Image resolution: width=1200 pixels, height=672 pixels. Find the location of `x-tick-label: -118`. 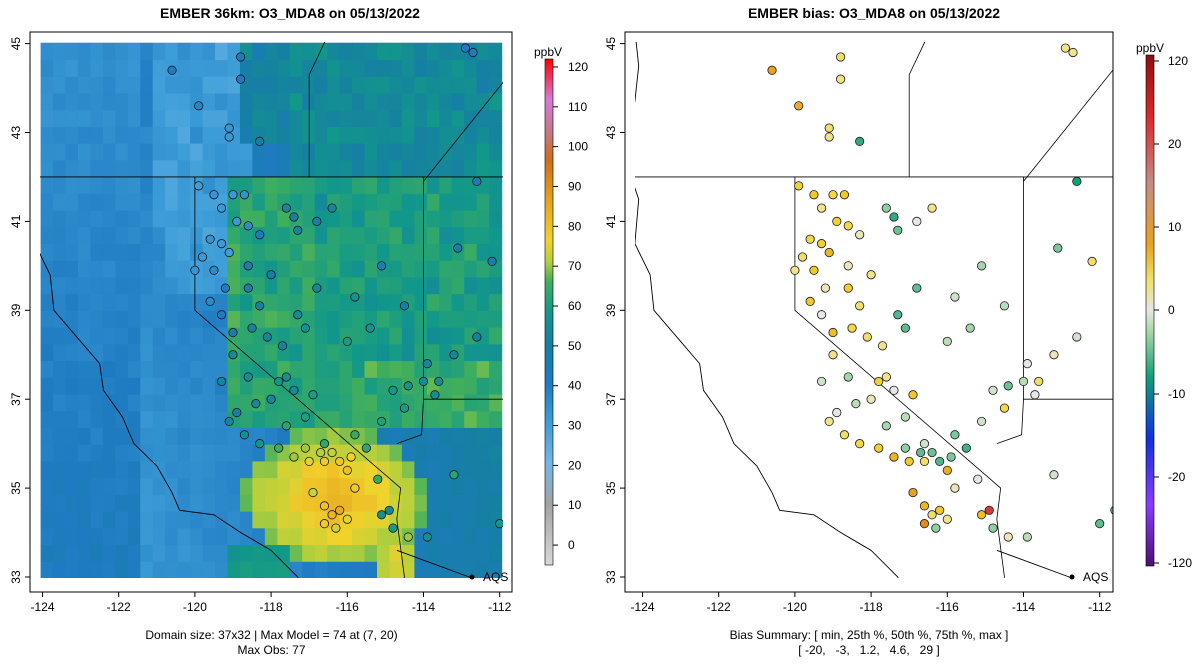

x-tick-label: -118 is located at coordinates (271, 607).